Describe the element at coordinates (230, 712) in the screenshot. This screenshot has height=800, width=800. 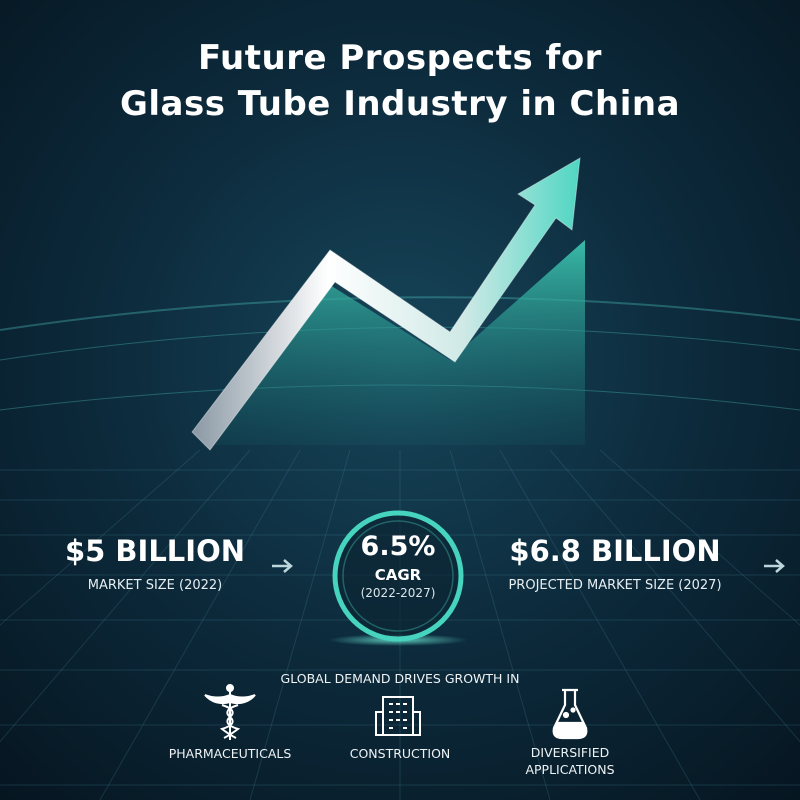
I see `caduceus-icon` at that location.